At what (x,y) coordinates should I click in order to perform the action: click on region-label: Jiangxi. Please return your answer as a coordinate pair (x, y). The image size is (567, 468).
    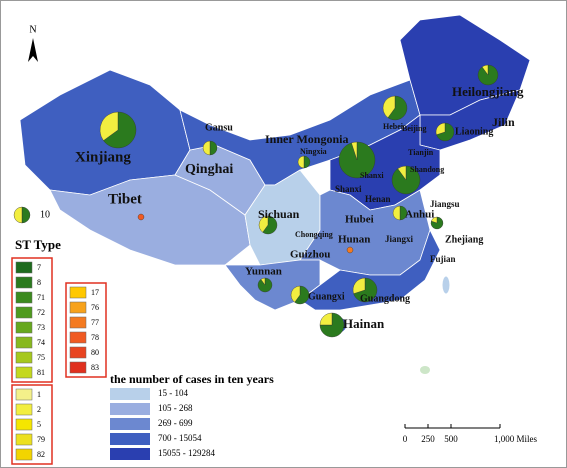
    Looking at the image, I should click on (399, 239).